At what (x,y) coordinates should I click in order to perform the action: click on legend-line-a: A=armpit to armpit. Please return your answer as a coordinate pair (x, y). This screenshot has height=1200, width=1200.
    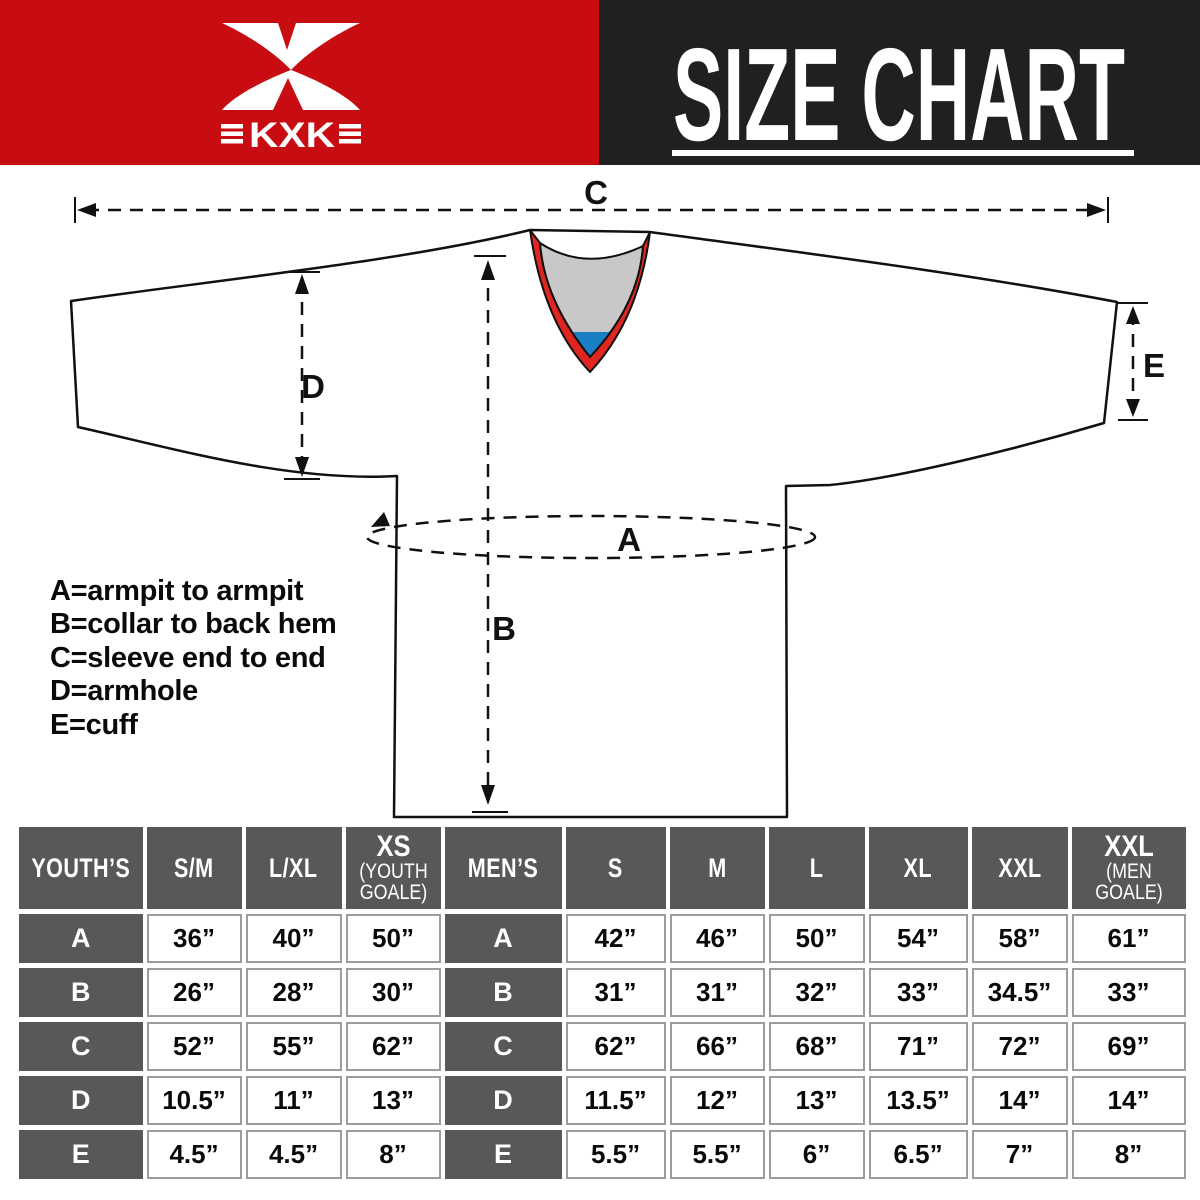
    Looking at the image, I should click on (177, 591).